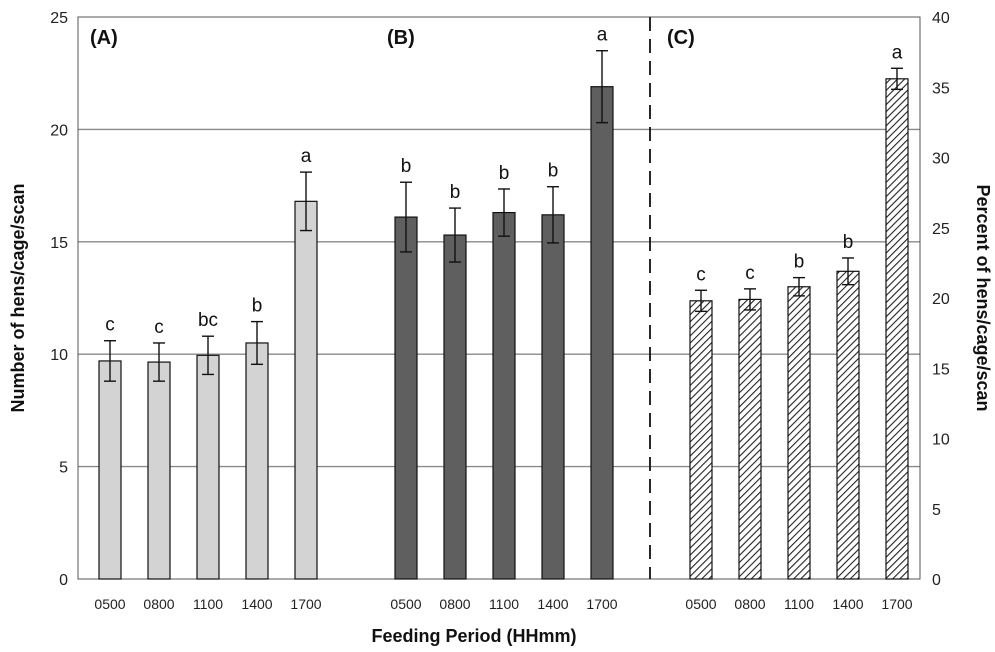 This screenshot has height=652, width=995. What do you see at coordinates (941, 440) in the screenshot?
I see `right-tick-label: 10` at bounding box center [941, 440].